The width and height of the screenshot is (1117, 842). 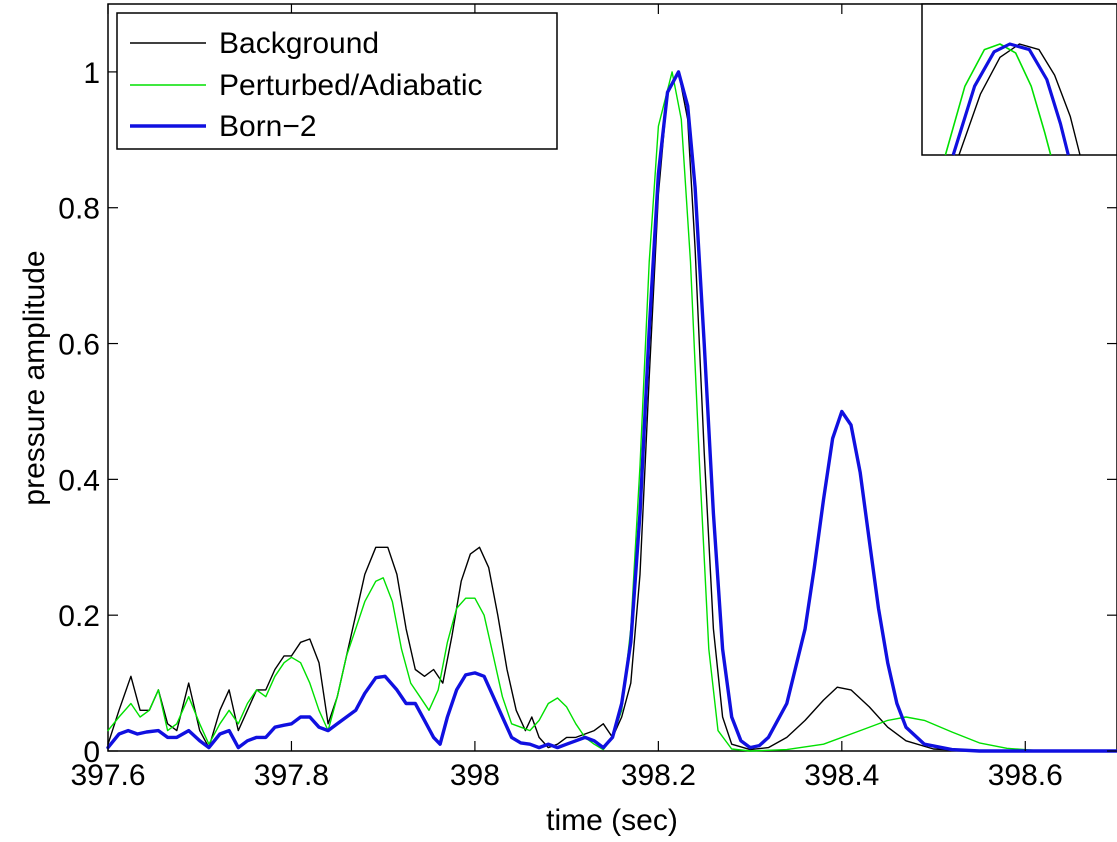 What do you see at coordinates (998, 99) in the screenshot?
I see `inset-line-perturbed-adiabatic` at bounding box center [998, 99].